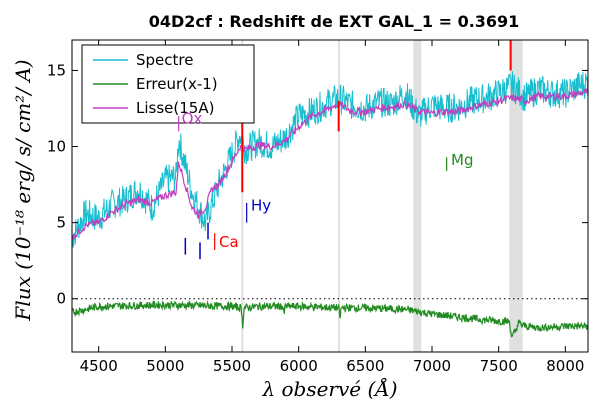 The image size is (600, 400). What do you see at coordinates (229, 242) in the screenshot?
I see `annotation-label-ca: Ca` at bounding box center [229, 242].